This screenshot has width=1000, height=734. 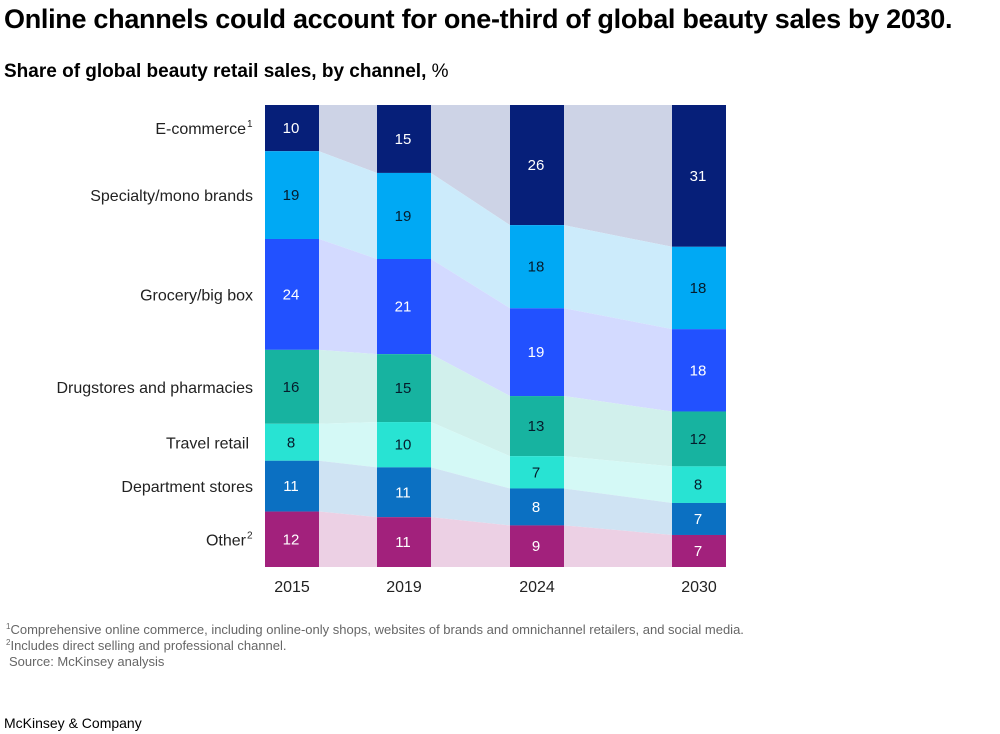 I want to click on bar-segment-department-stores-2019, so click(x=404, y=492).